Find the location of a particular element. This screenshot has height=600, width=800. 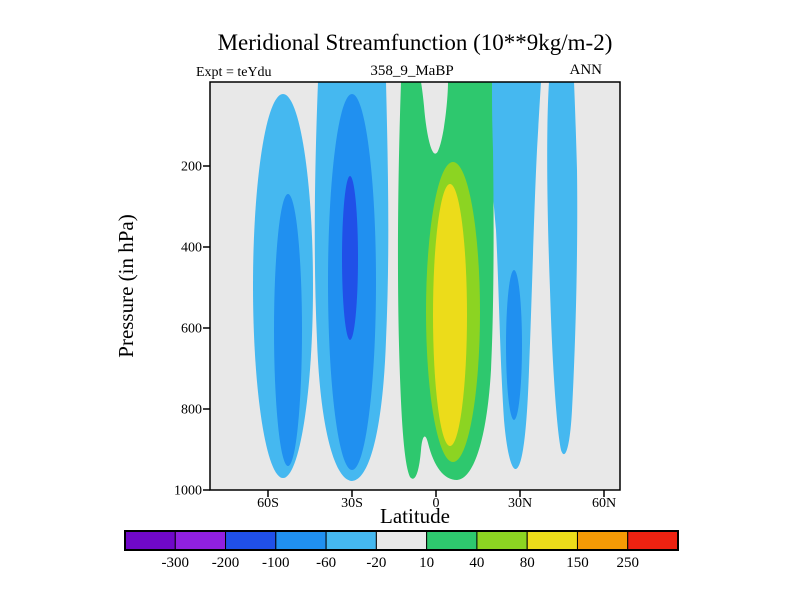

colorbar-label: 150 is located at coordinates (577, 563).